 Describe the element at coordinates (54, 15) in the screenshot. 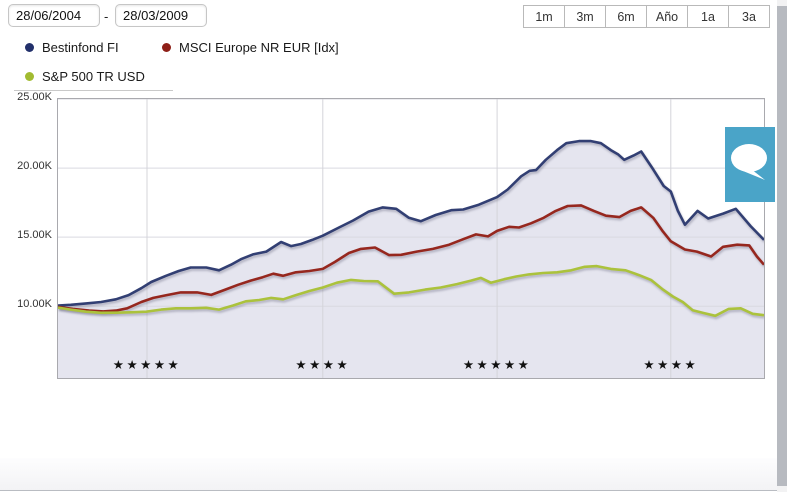

I see `date-from-input` at that location.